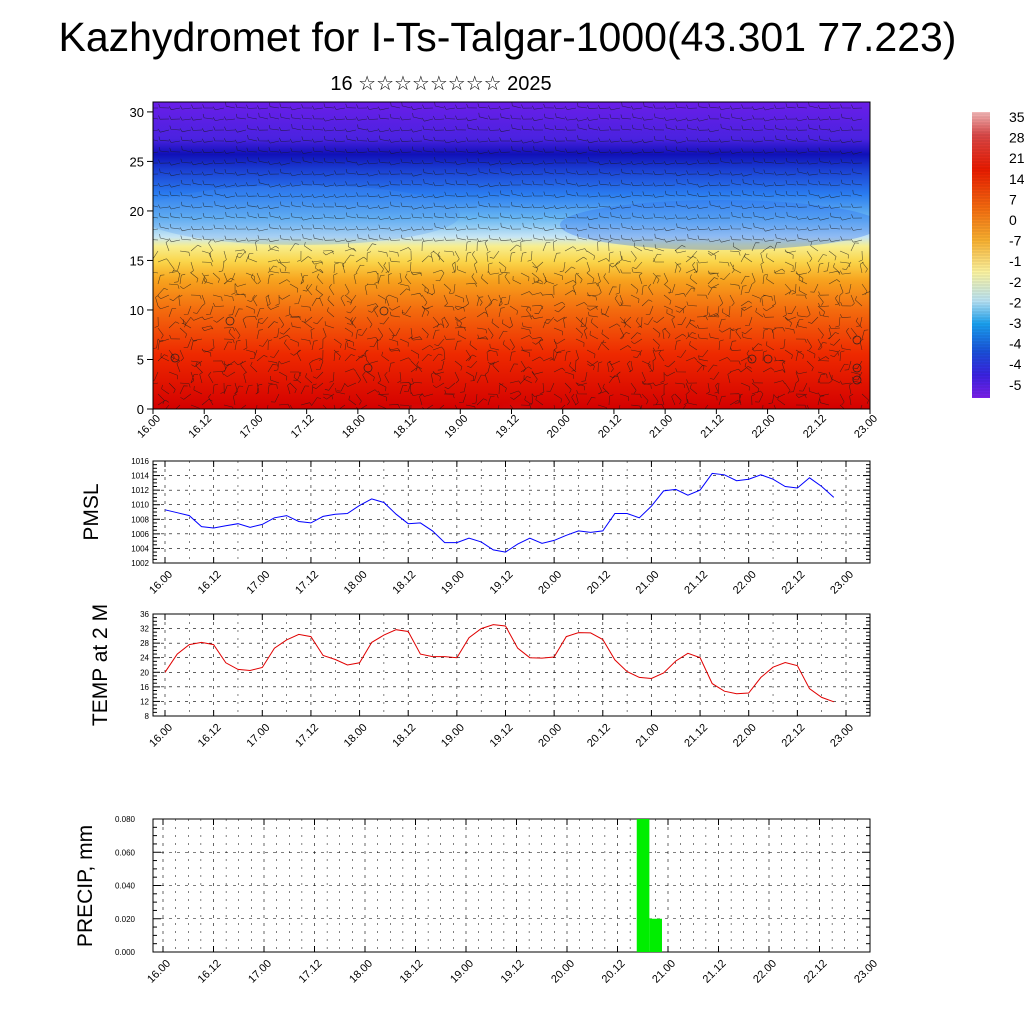 The image size is (1024, 1024). Describe the element at coordinates (696, 583) in the screenshot. I see `pmsl-x-tick-label: 21.12` at that location.